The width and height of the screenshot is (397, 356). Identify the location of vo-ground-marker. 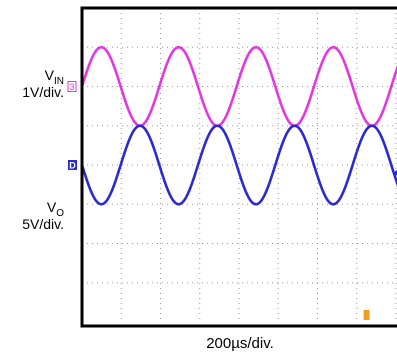
(72, 165).